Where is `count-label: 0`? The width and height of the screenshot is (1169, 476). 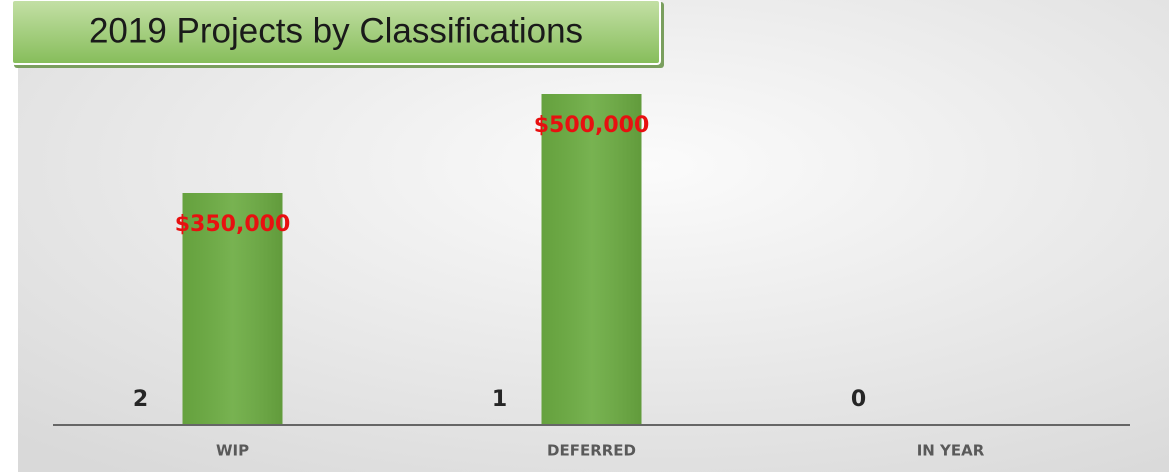
count-label: 0 is located at coordinates (858, 399).